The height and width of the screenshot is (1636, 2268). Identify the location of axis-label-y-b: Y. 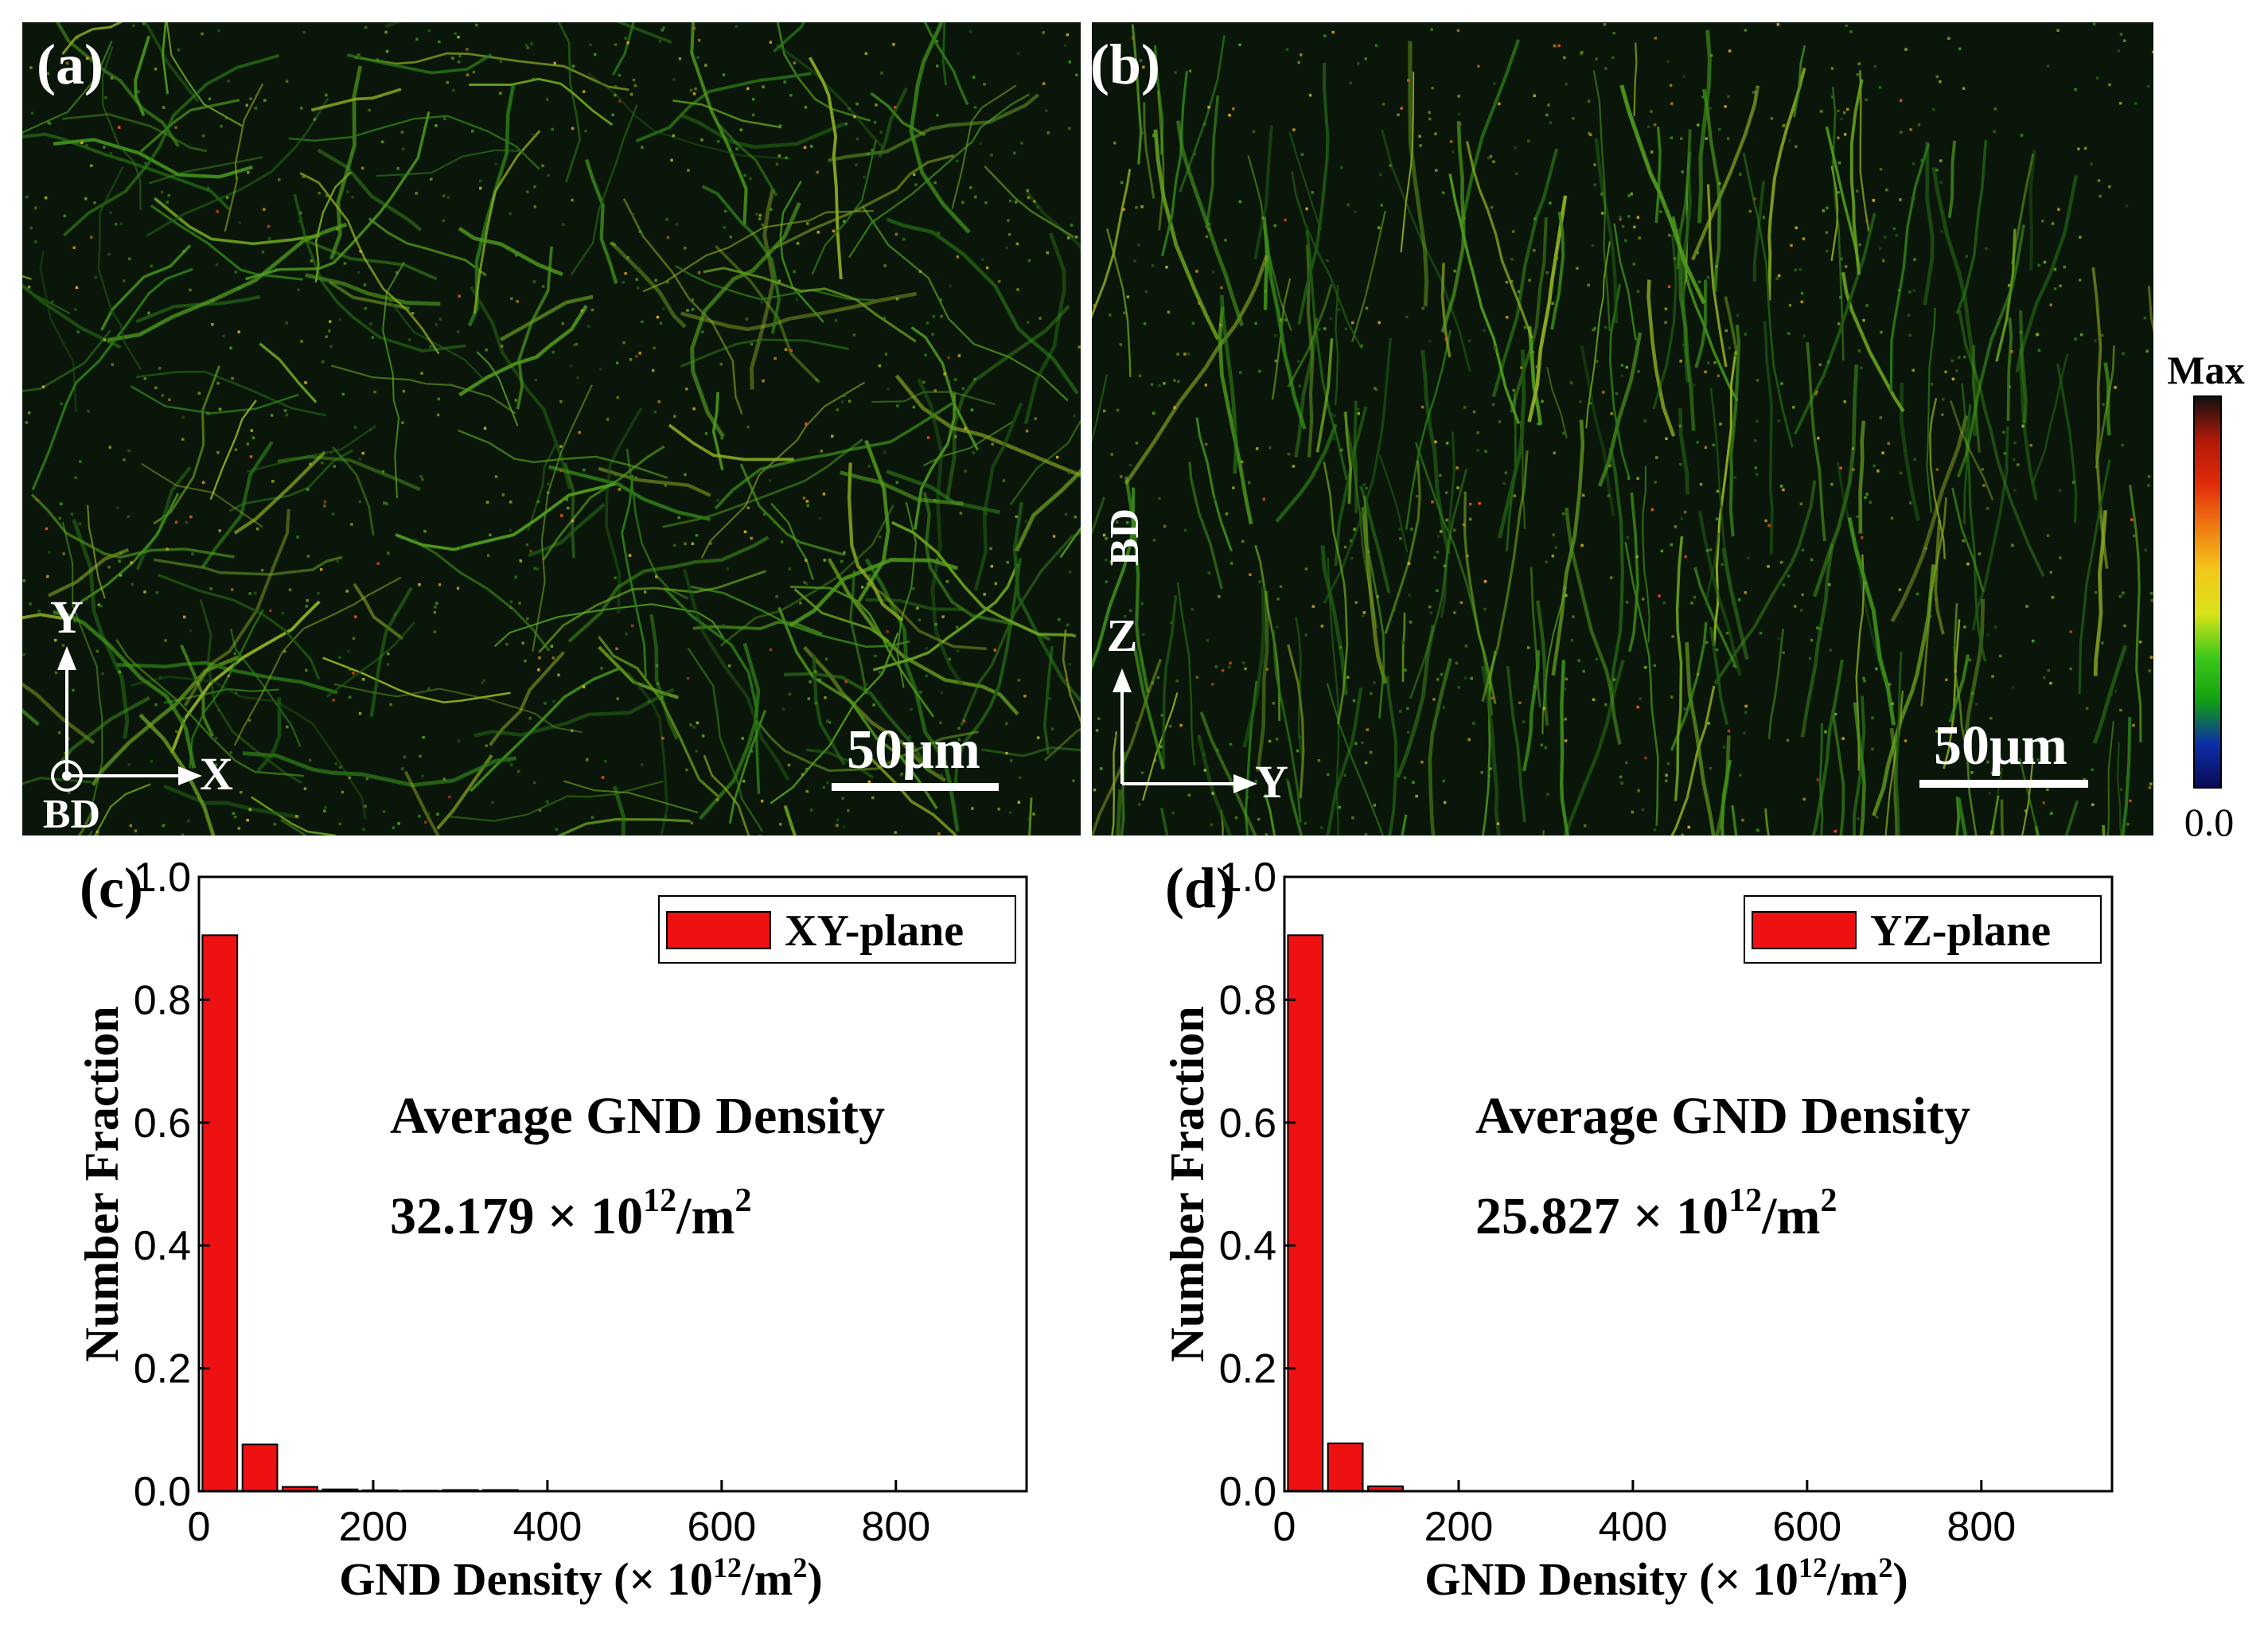
(1271, 782).